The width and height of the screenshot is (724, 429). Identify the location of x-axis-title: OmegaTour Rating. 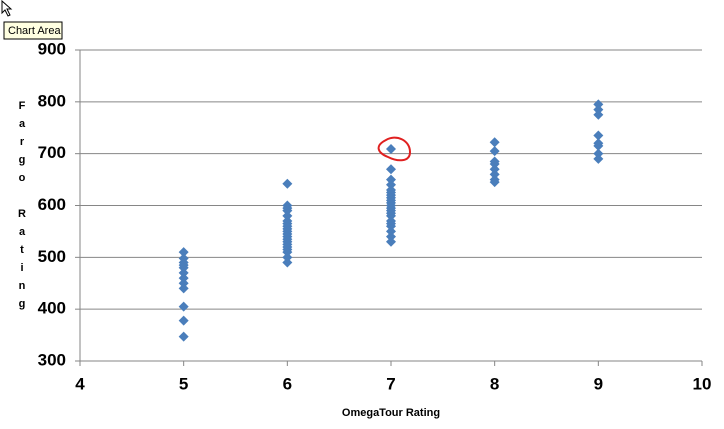
(391, 413).